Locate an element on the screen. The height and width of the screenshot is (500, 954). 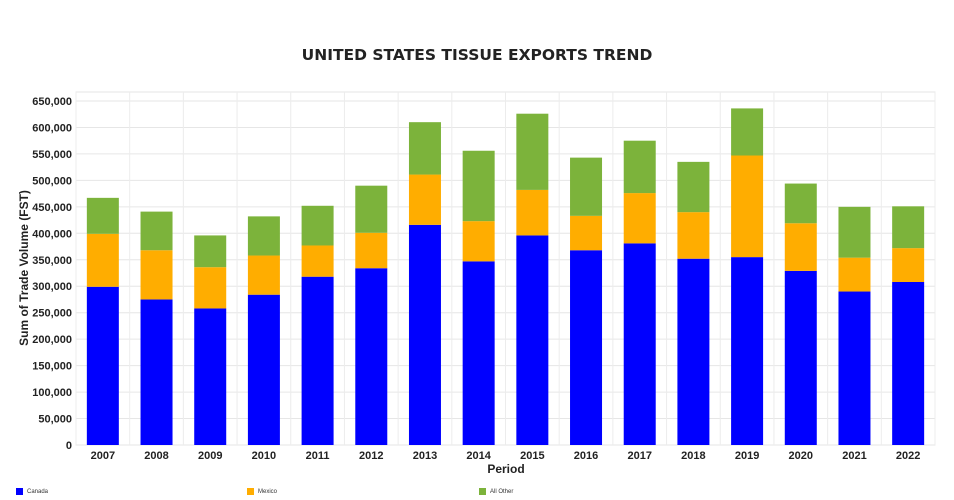
bar-canada-2018 is located at coordinates (693, 351).